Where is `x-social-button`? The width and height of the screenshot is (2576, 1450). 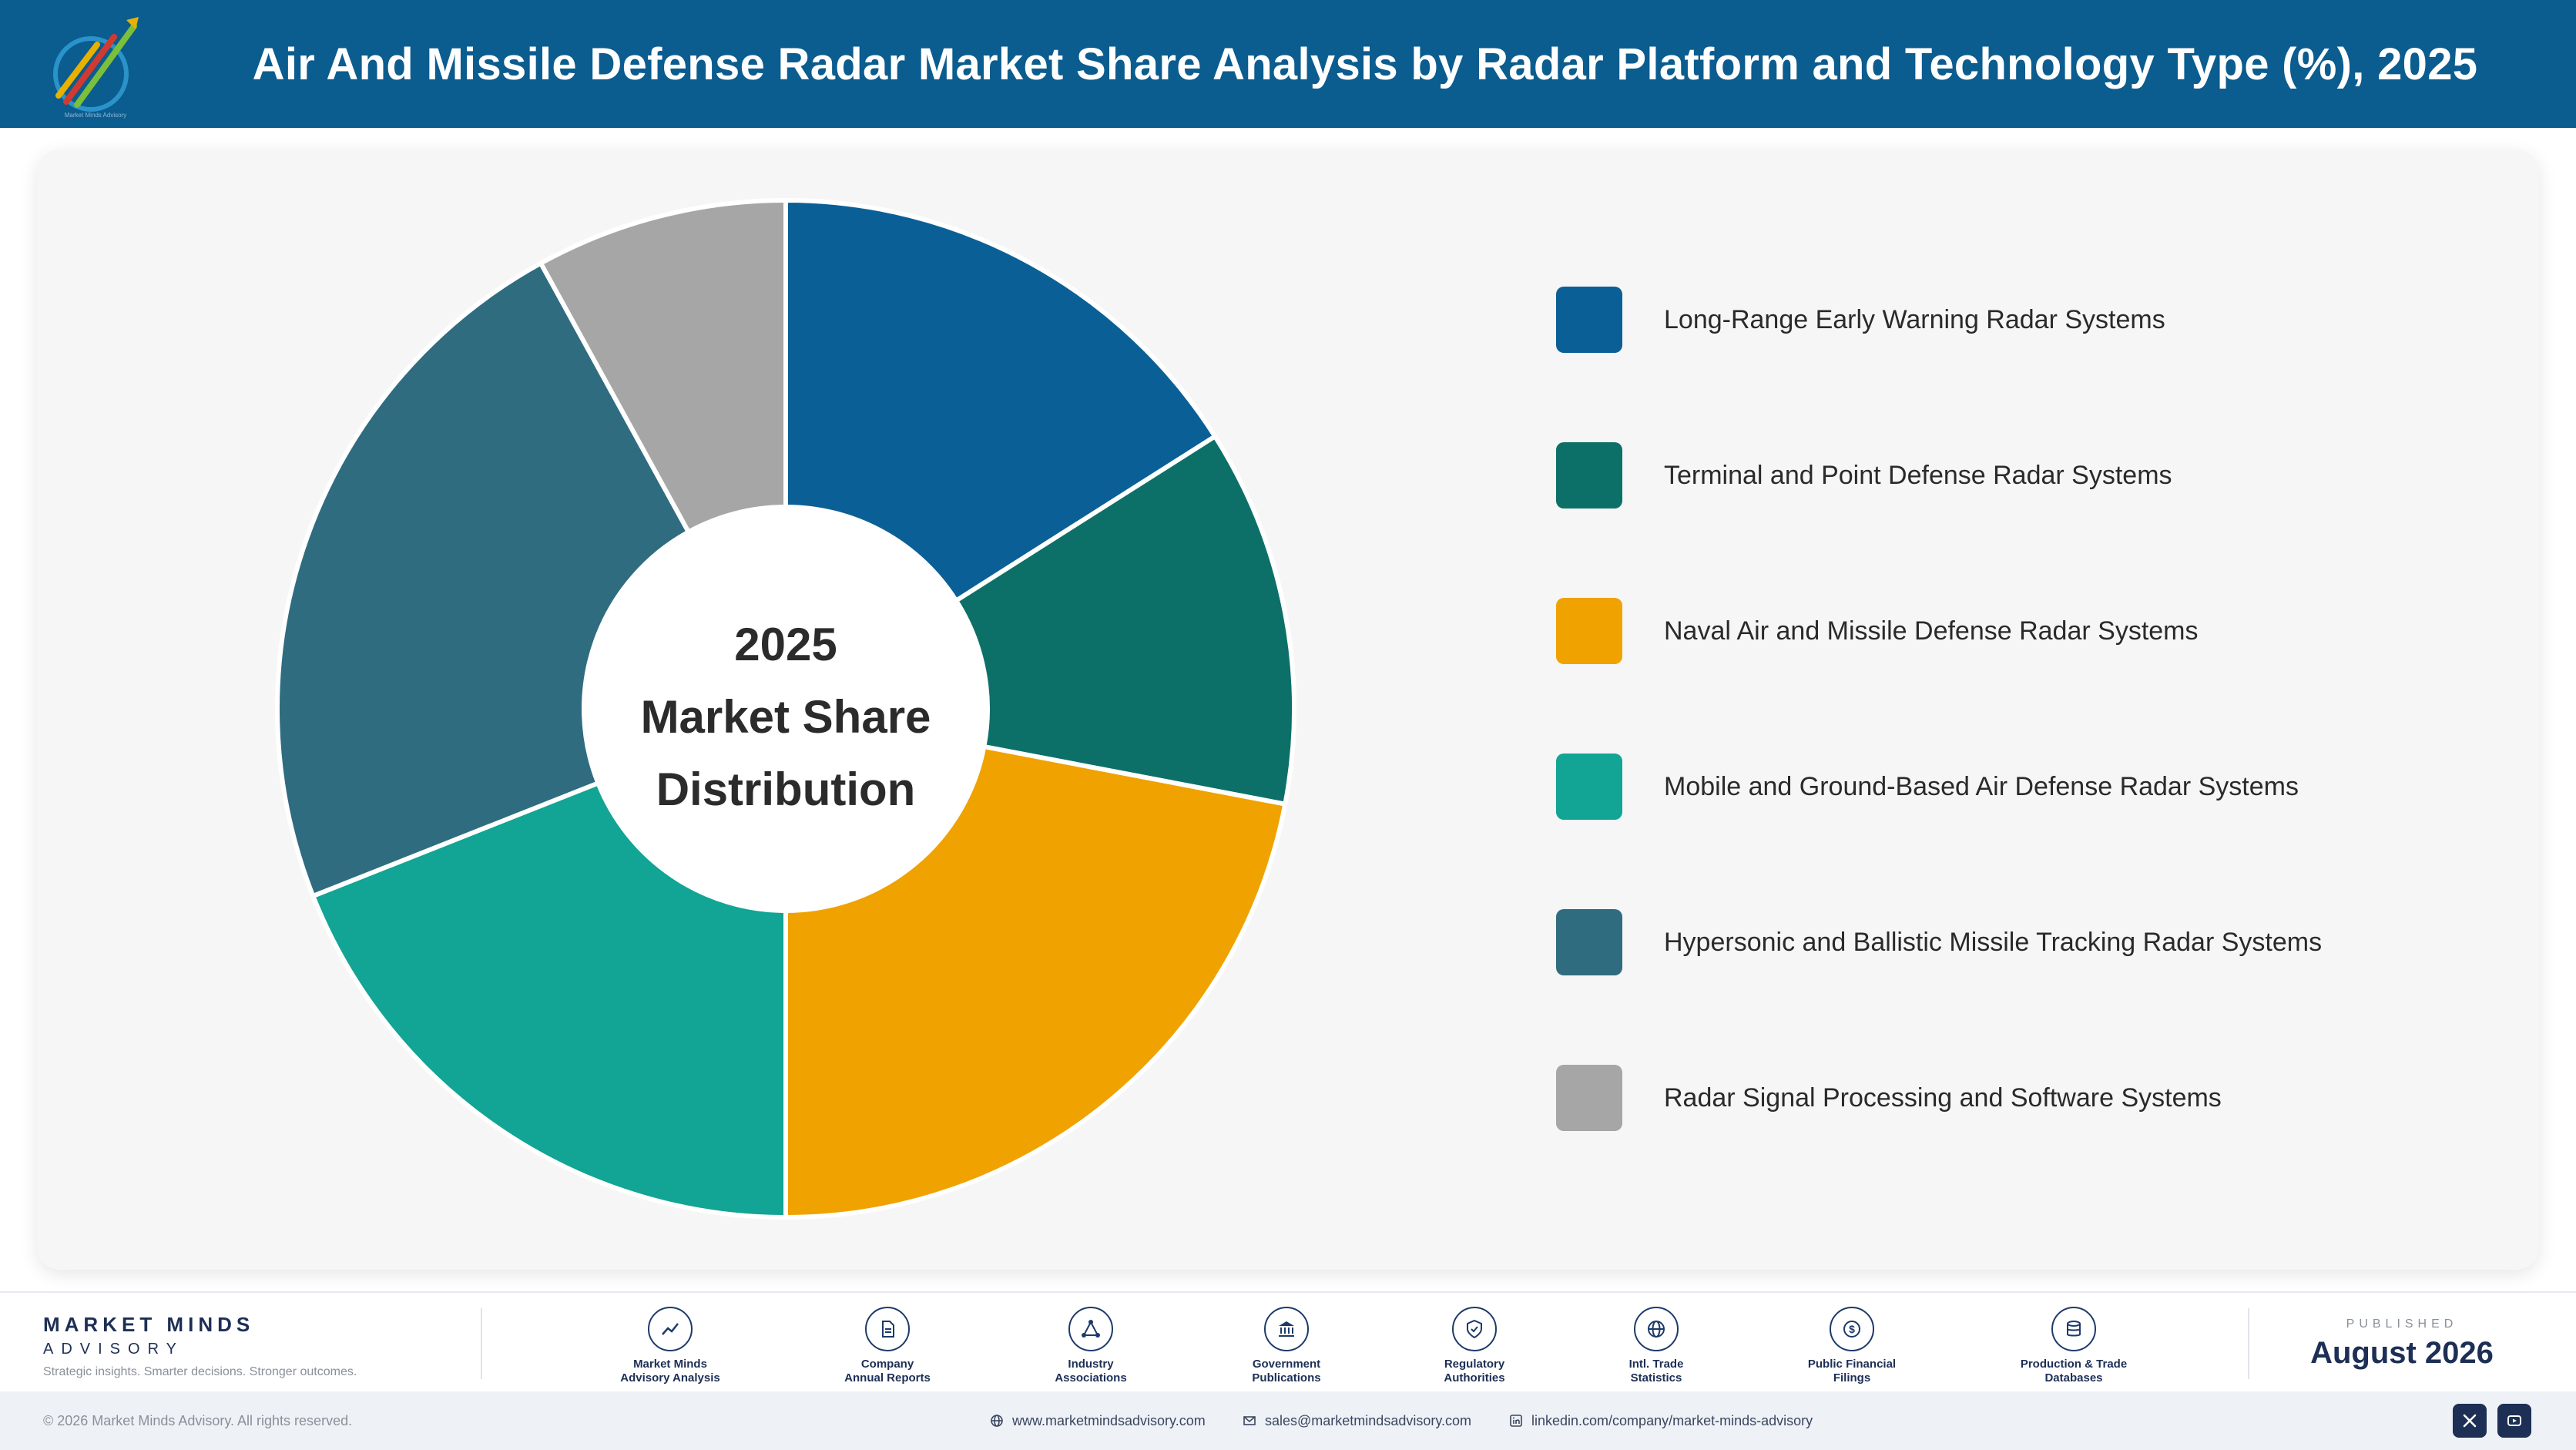 x-social-button is located at coordinates (2470, 1421).